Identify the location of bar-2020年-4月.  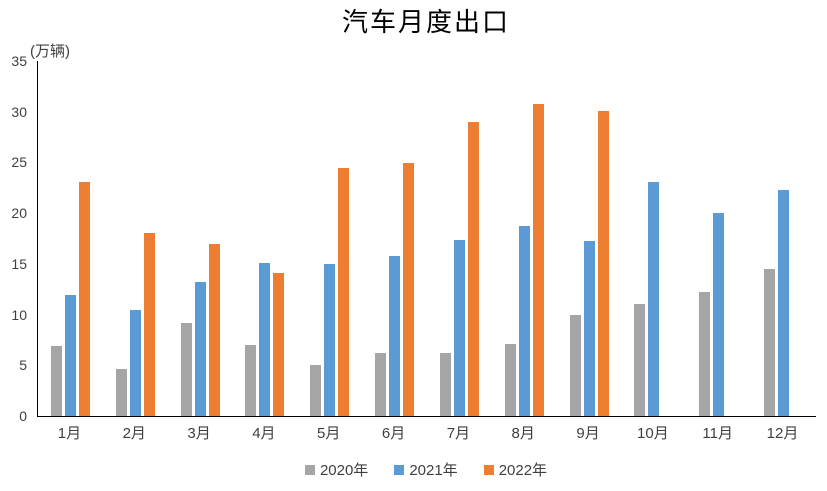
(251, 380).